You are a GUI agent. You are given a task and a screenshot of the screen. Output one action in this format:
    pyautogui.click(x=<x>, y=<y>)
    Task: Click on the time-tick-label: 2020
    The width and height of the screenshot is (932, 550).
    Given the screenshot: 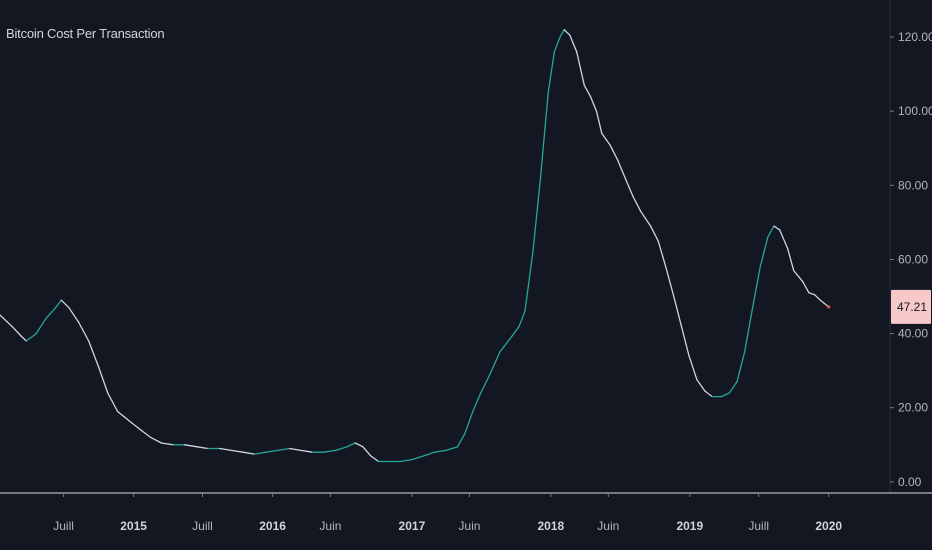 What is the action you would take?
    pyautogui.click(x=828, y=526)
    